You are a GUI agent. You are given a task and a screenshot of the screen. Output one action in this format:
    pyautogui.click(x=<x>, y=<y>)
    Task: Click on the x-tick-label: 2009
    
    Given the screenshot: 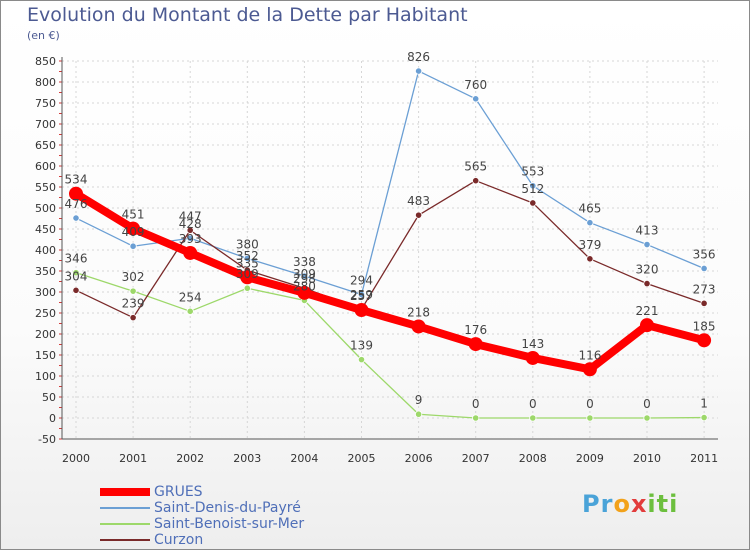 What is the action you would take?
    pyautogui.click(x=590, y=458)
    